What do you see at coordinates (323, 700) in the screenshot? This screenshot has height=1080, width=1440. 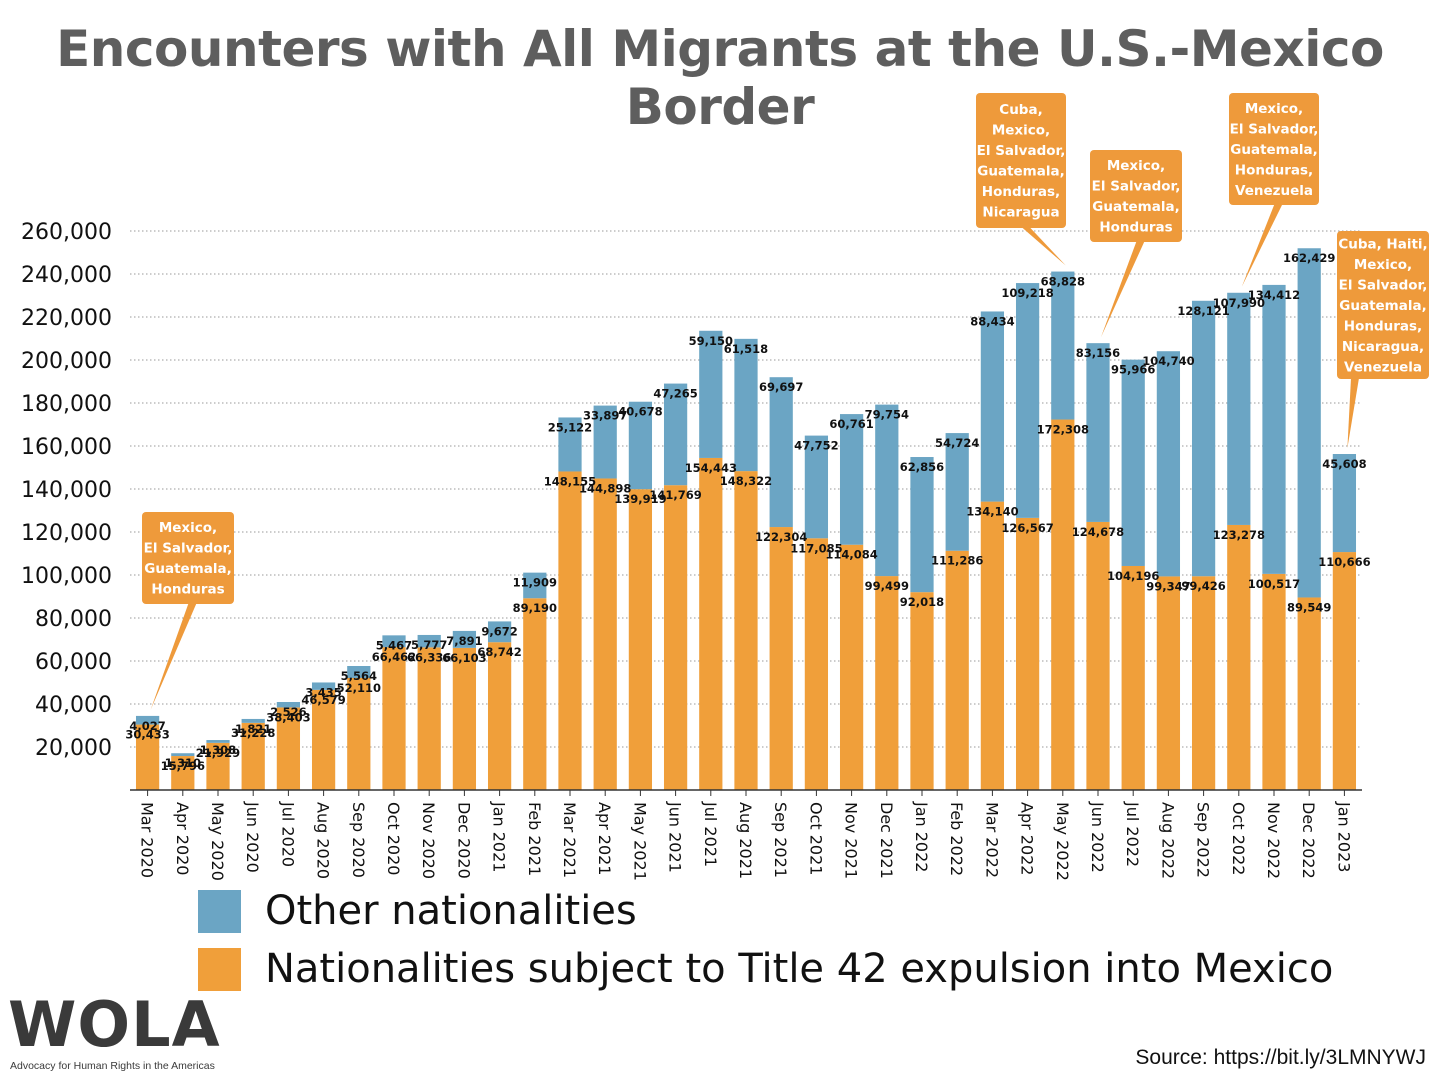 I see `data-label-title42: 46,579` at bounding box center [323, 700].